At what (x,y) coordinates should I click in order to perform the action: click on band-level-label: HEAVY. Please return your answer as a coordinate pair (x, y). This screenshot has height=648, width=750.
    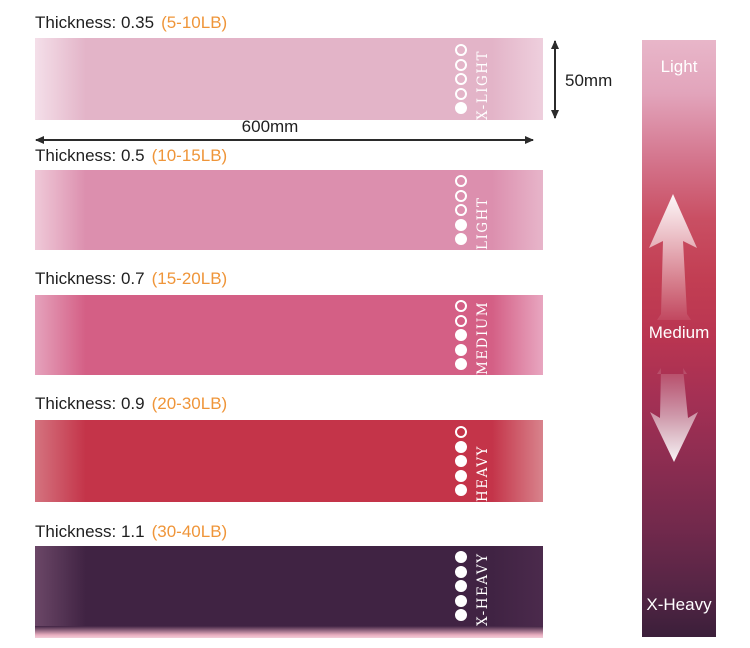
    Looking at the image, I should click on (483, 473).